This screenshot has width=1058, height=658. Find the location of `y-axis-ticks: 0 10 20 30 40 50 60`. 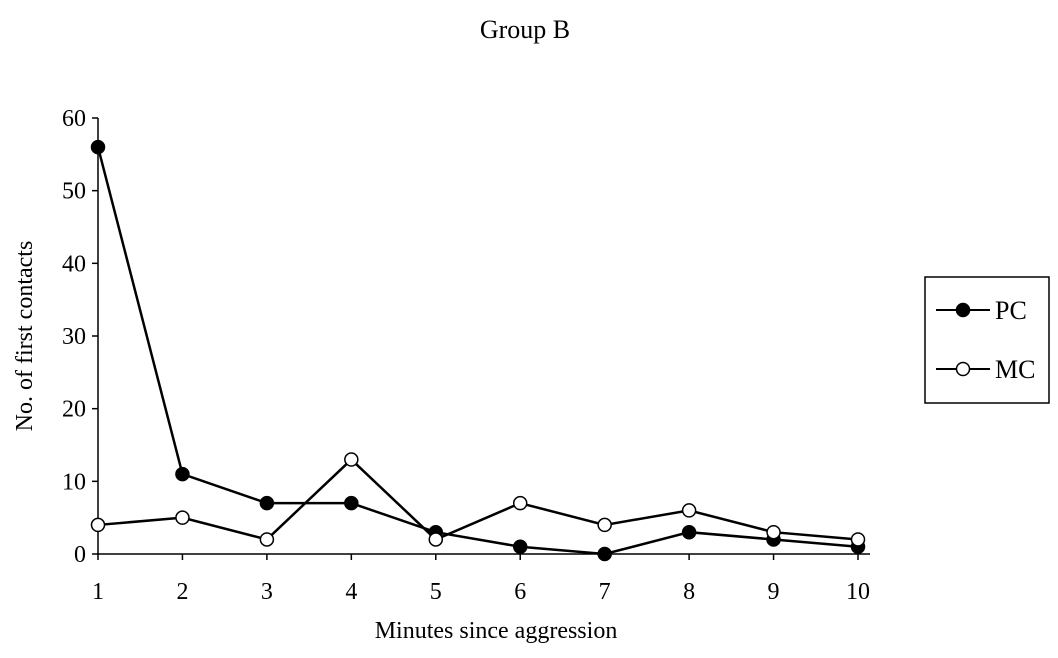

y-axis-ticks: 0 10 20 30 40 50 60 is located at coordinates (80, 337).